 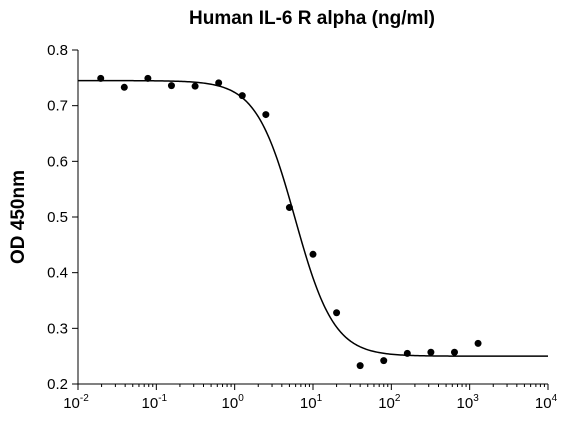 I want to click on x-tick-label: 10², so click(x=389, y=402).